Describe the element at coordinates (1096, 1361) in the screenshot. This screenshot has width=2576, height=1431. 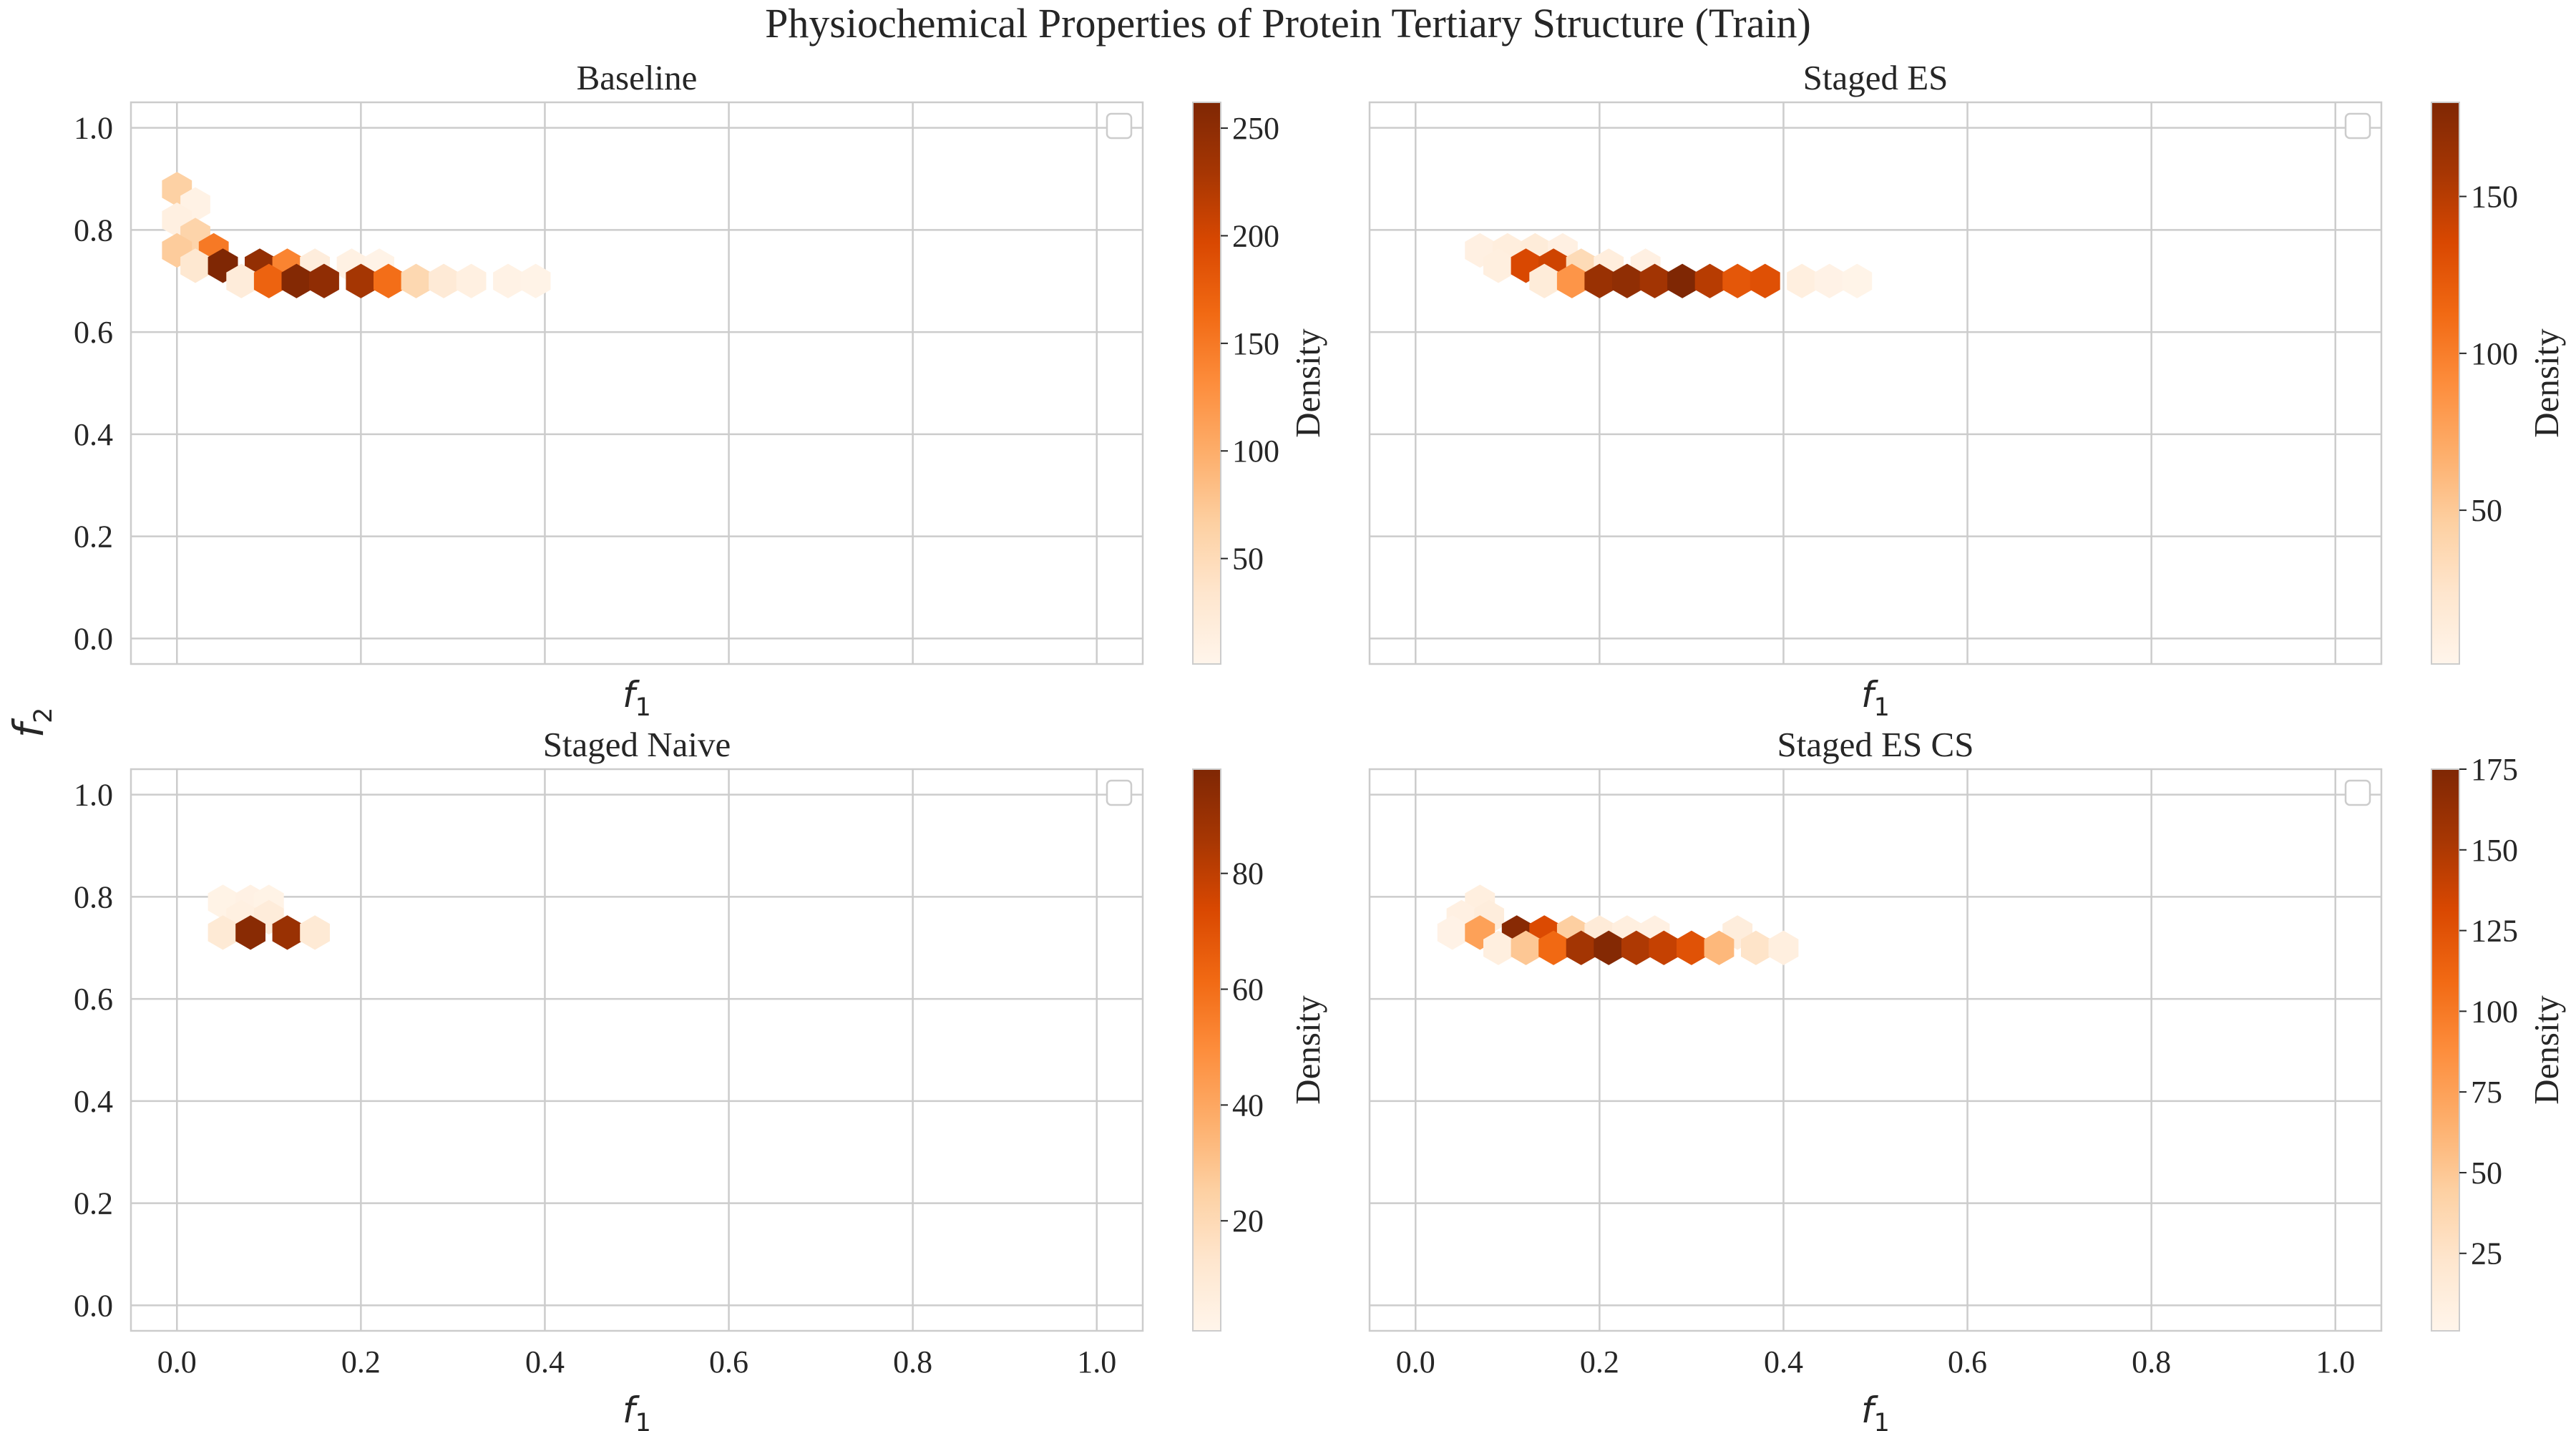
I see `x-tick-label: 1.0` at that location.